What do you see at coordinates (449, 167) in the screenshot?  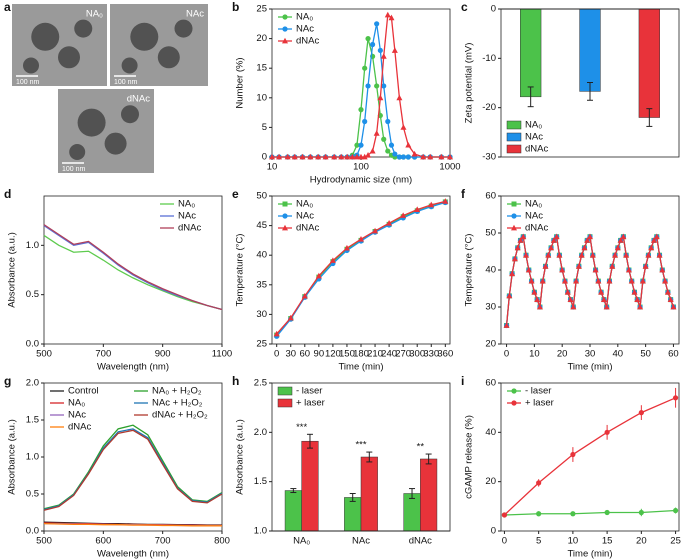 I see `x-tick-label: 1000` at bounding box center [449, 167].